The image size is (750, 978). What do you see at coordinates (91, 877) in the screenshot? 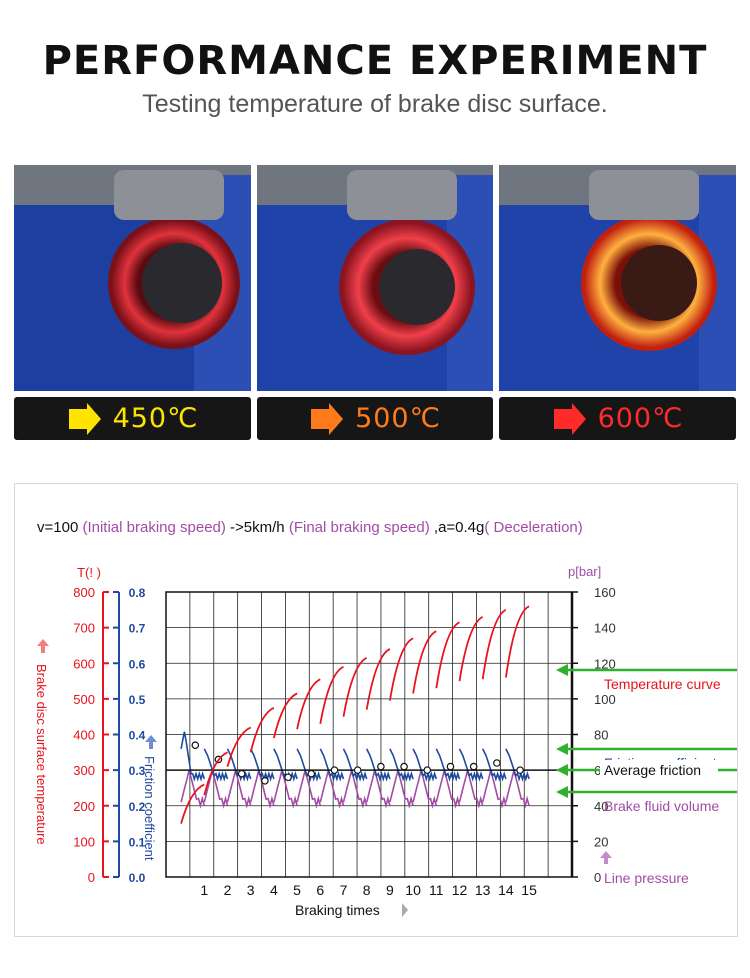
I see `temperature-tick-label: 0` at bounding box center [91, 877].